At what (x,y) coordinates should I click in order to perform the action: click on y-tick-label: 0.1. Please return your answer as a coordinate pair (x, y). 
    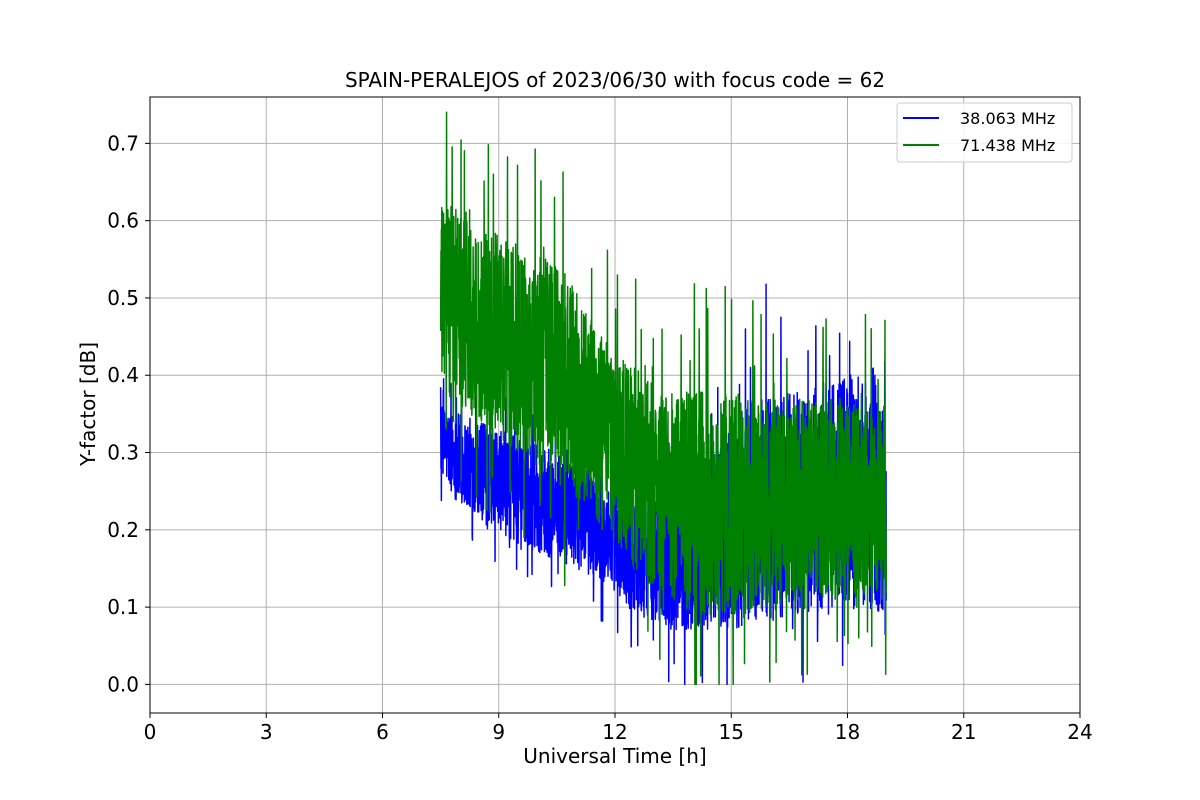
    Looking at the image, I should click on (123, 607).